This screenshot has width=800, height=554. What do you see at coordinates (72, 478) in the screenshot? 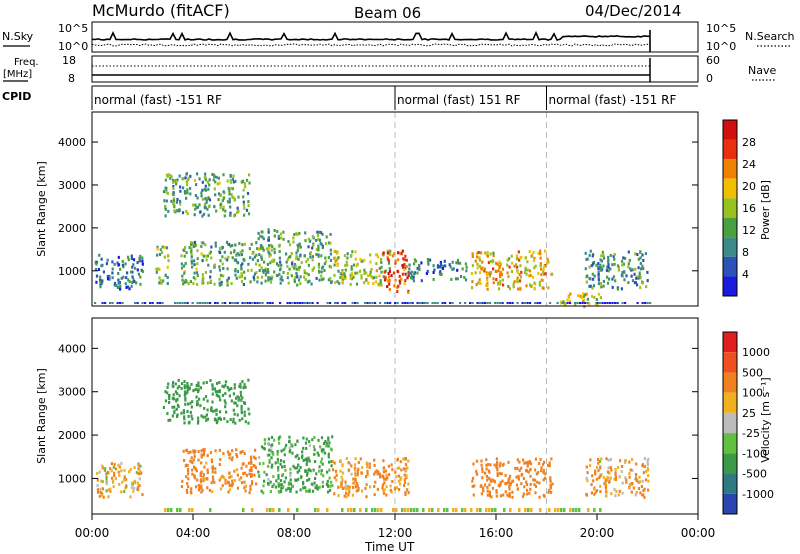
I see `y-tick-label: 1000` at bounding box center [72, 478].